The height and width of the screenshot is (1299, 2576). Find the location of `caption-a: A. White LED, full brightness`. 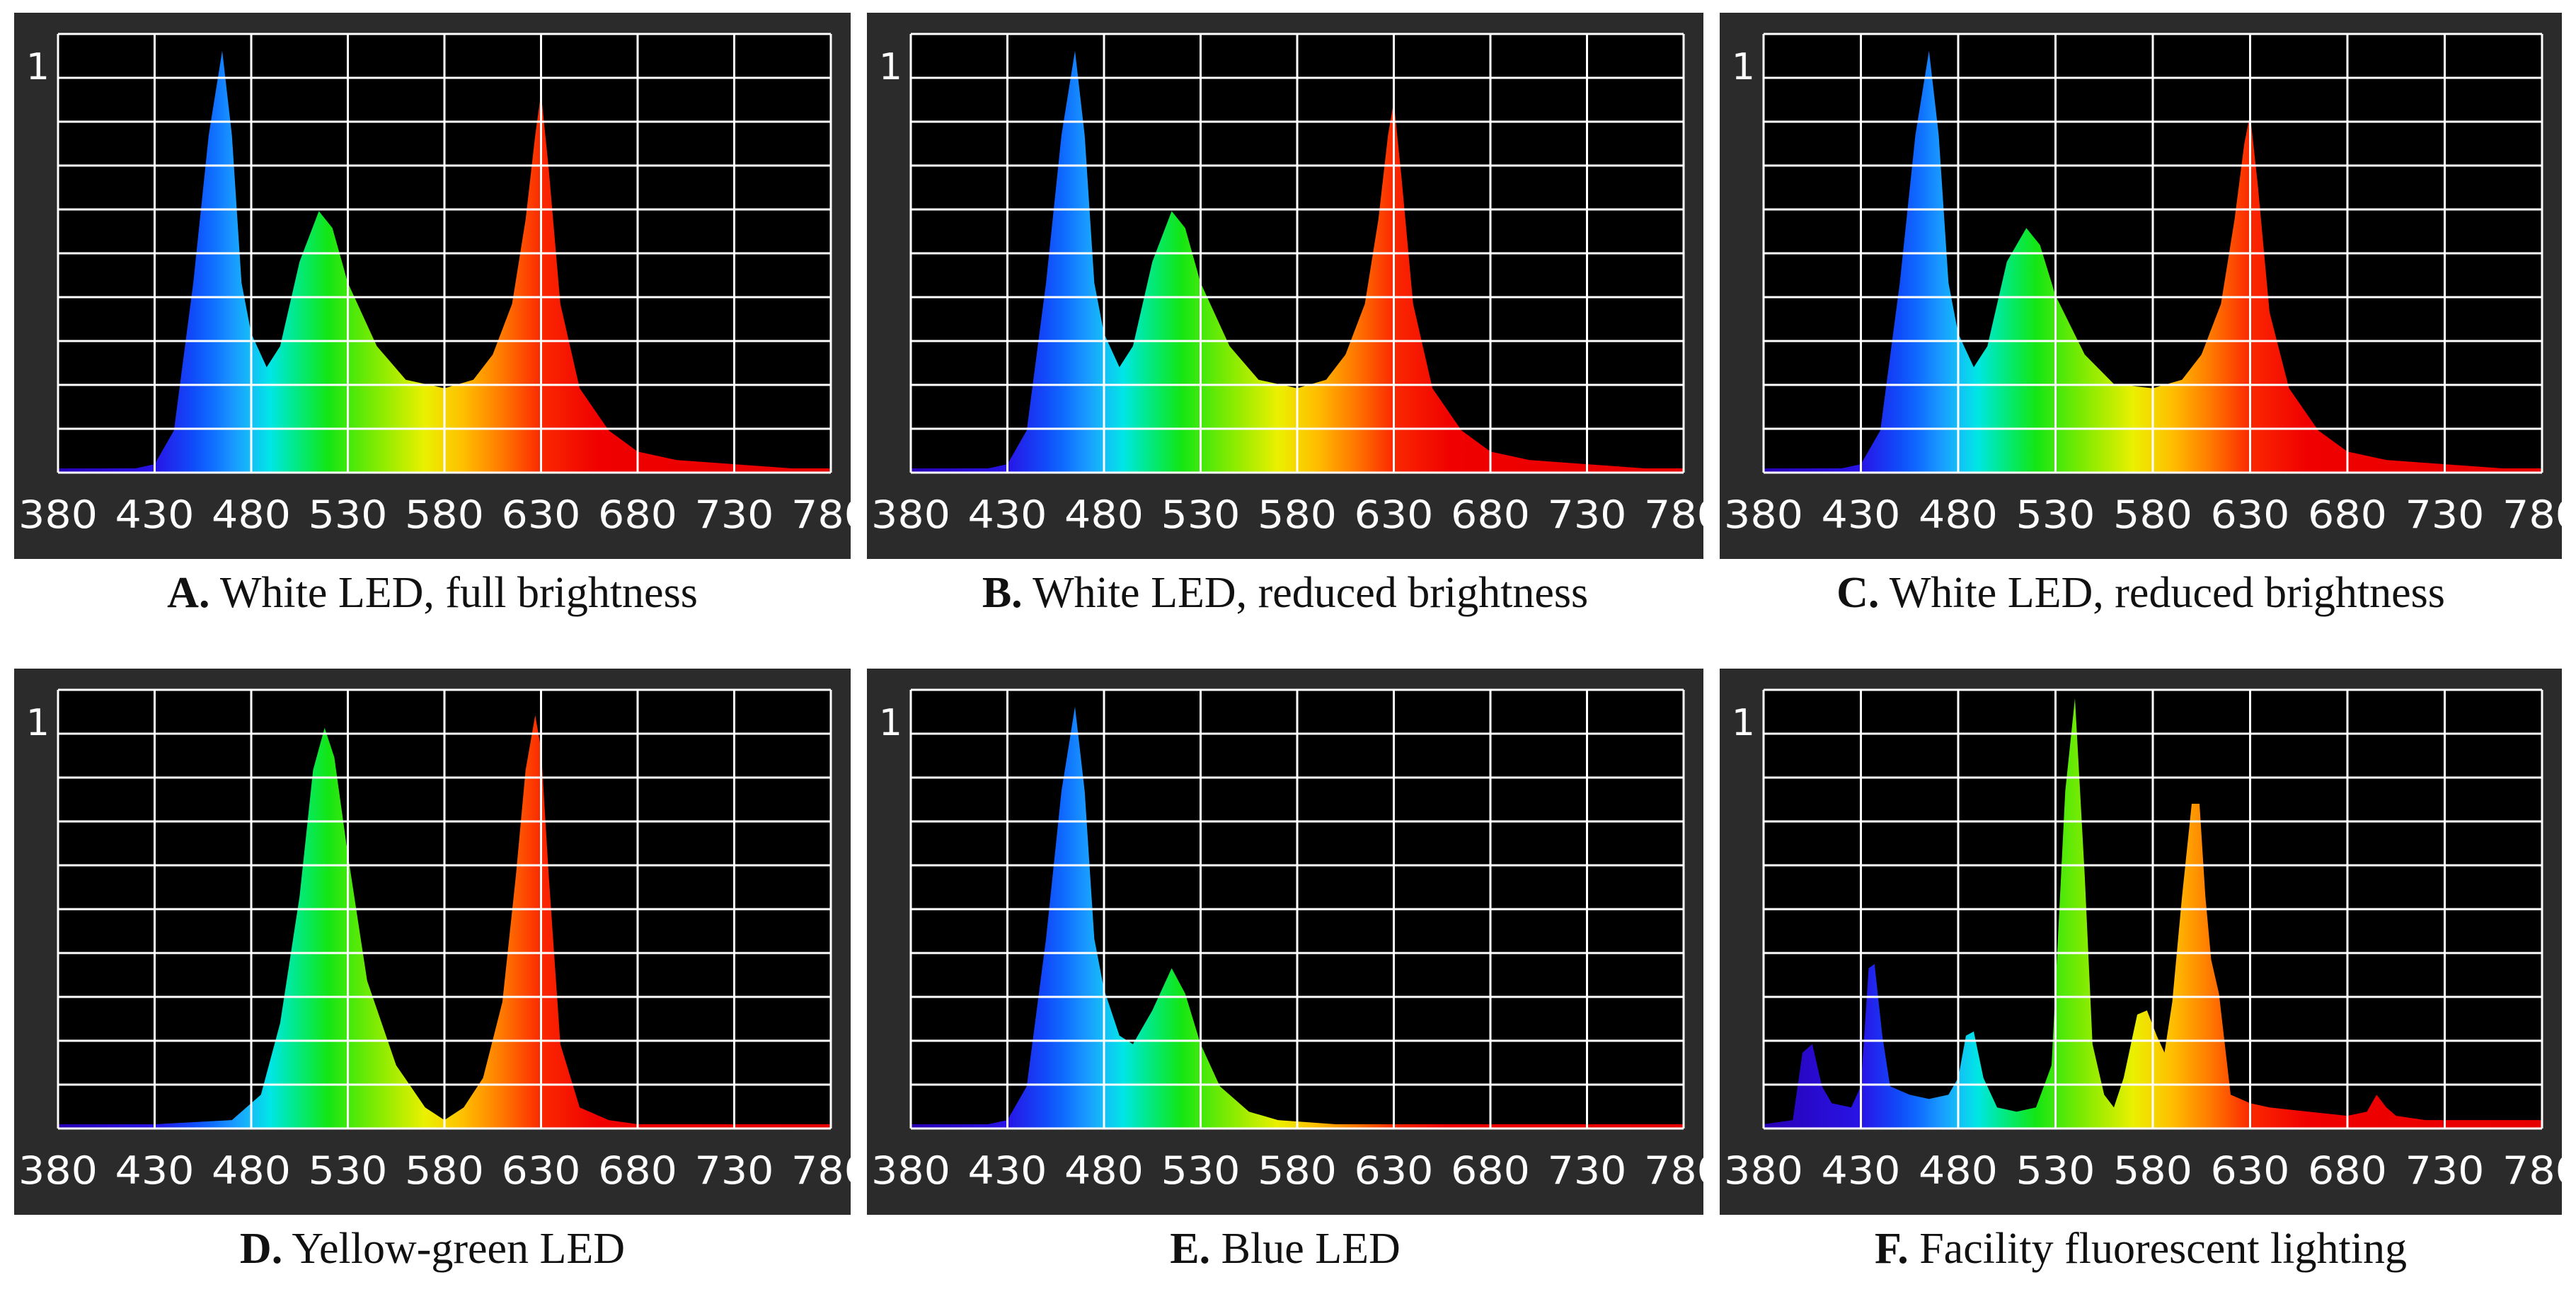

caption-a: A. White LED, full brightness is located at coordinates (433, 593).